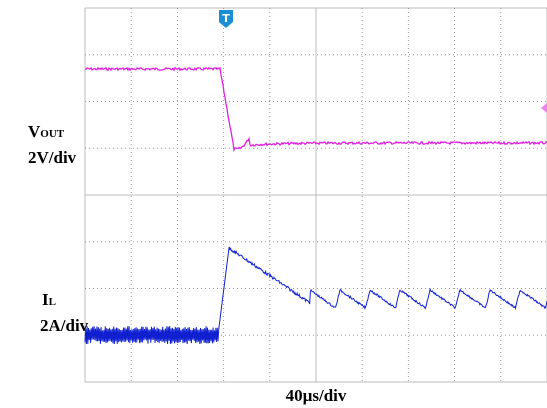 The height and width of the screenshot is (408, 547). I want to click on channel-2-scale: 2A/div, so click(64, 325).